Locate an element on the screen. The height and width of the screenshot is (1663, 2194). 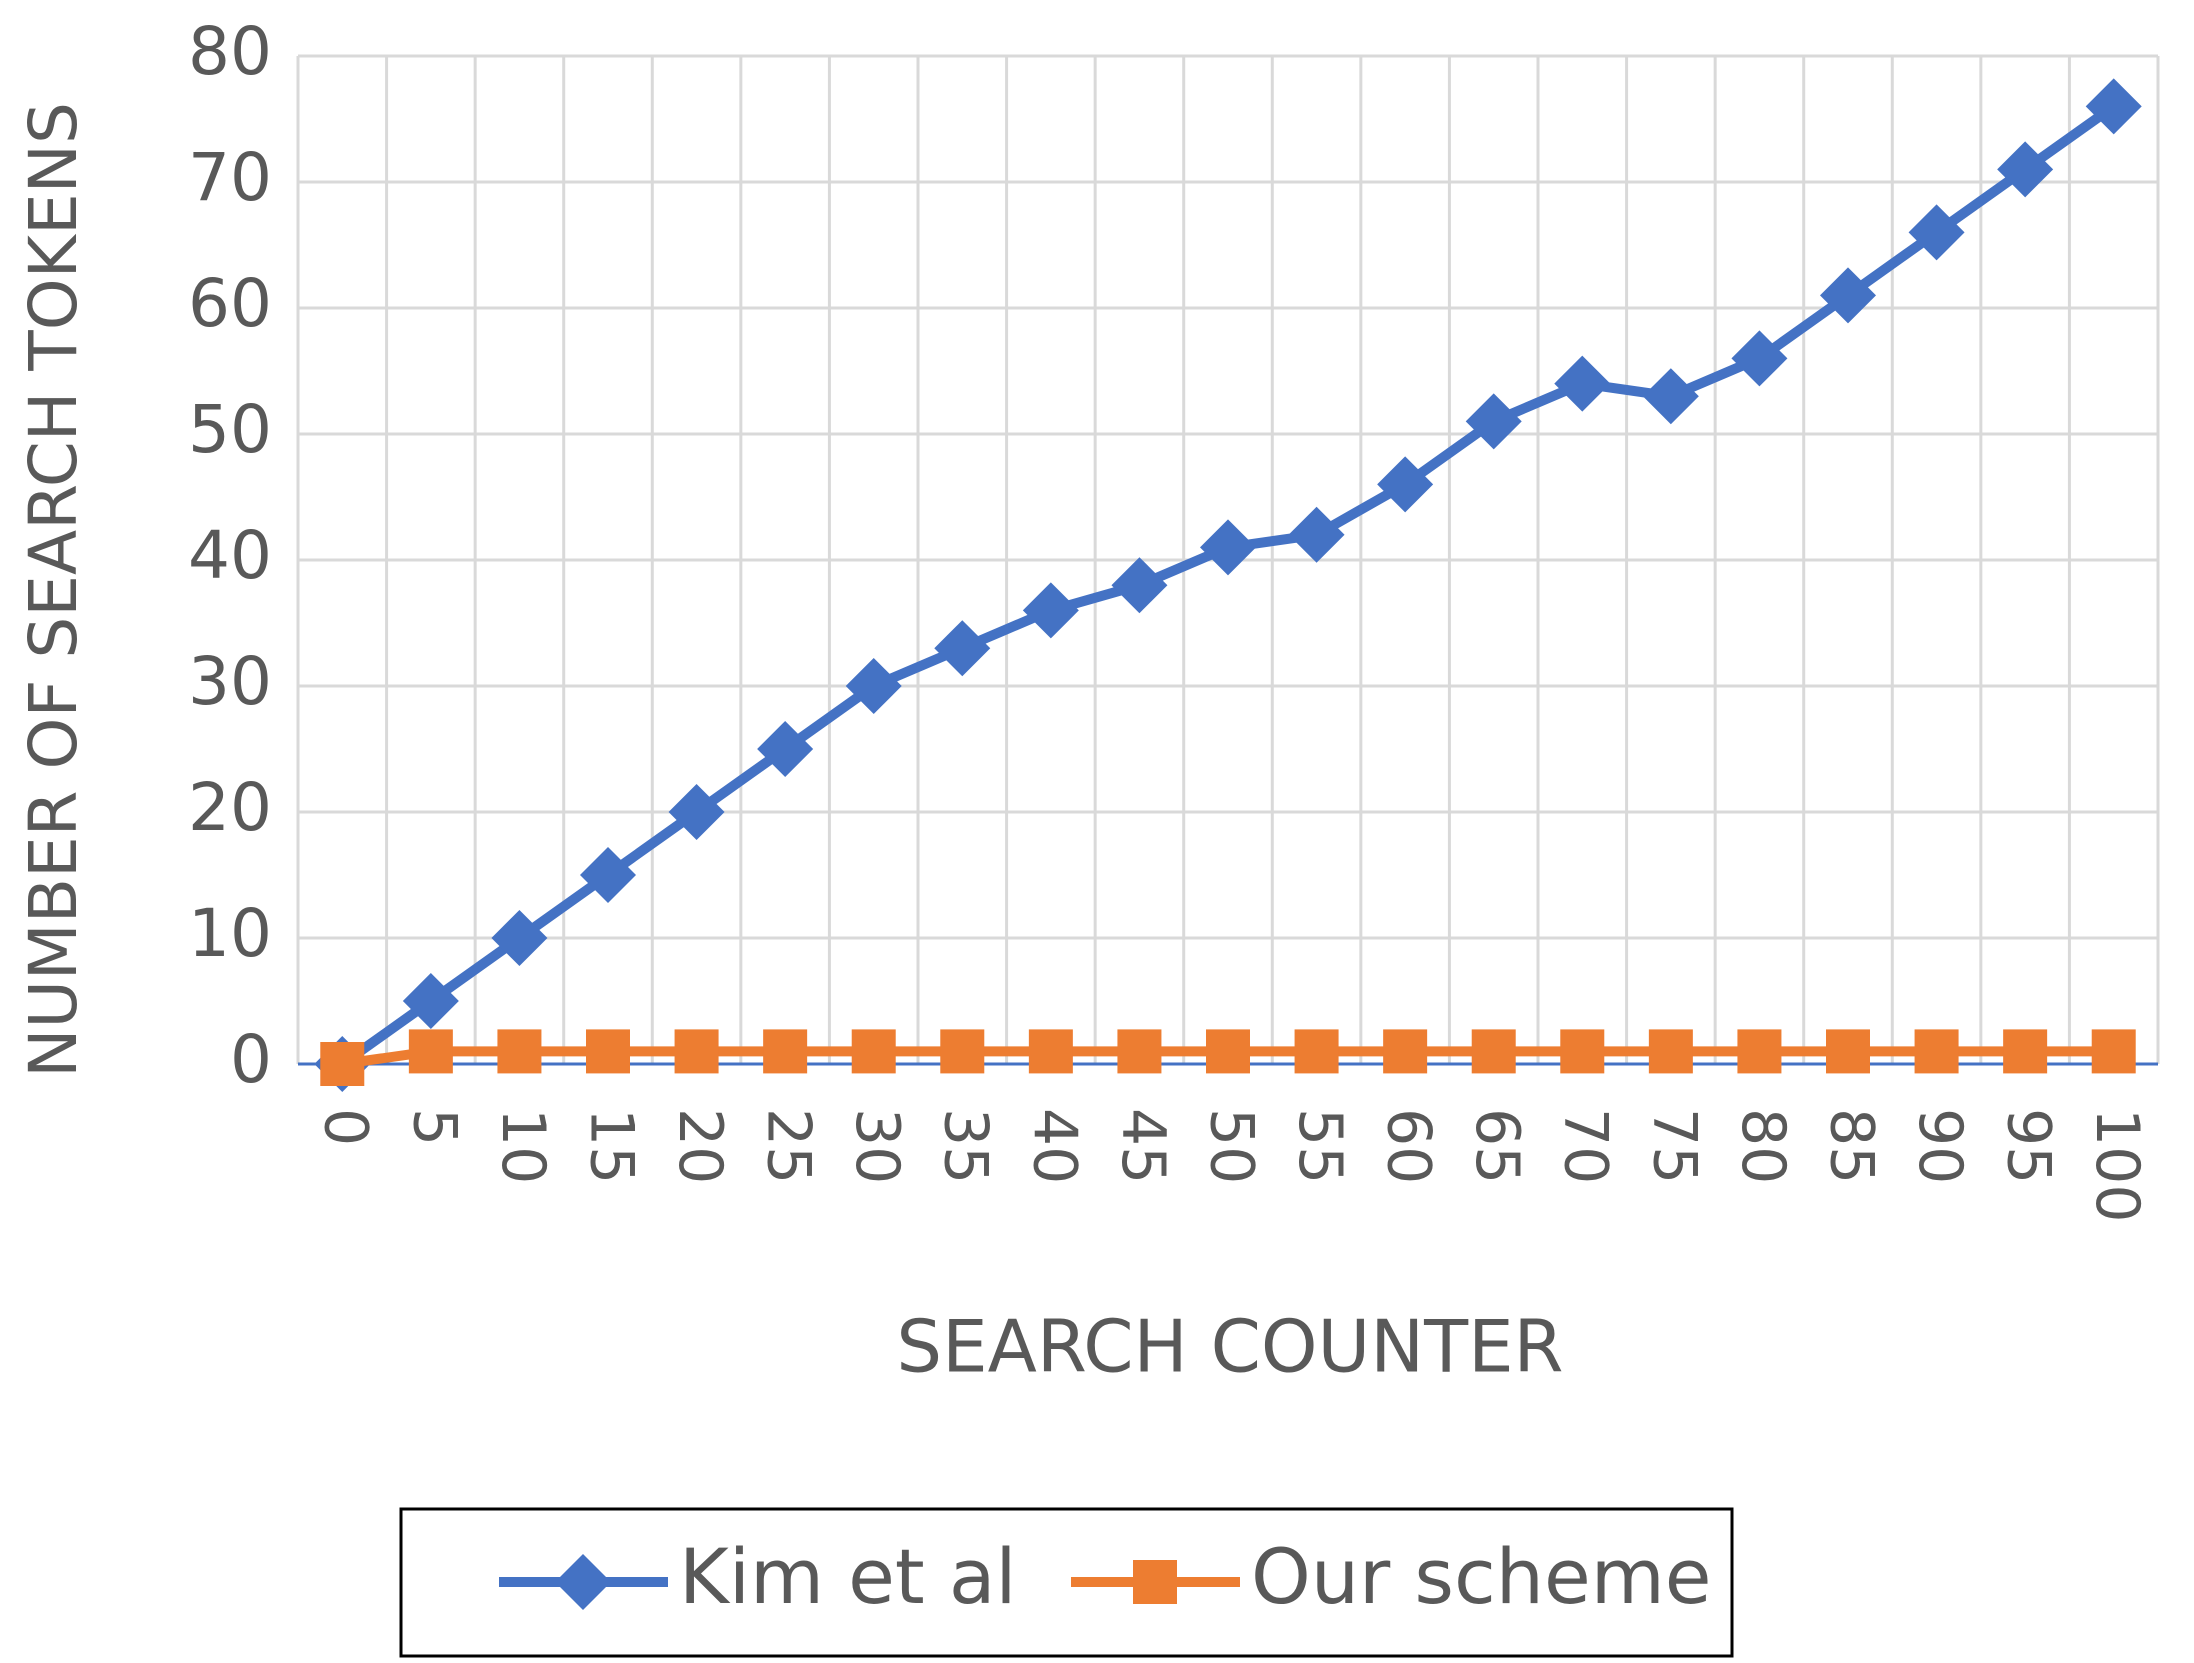
y-tick-label: 40 is located at coordinates (230, 555).